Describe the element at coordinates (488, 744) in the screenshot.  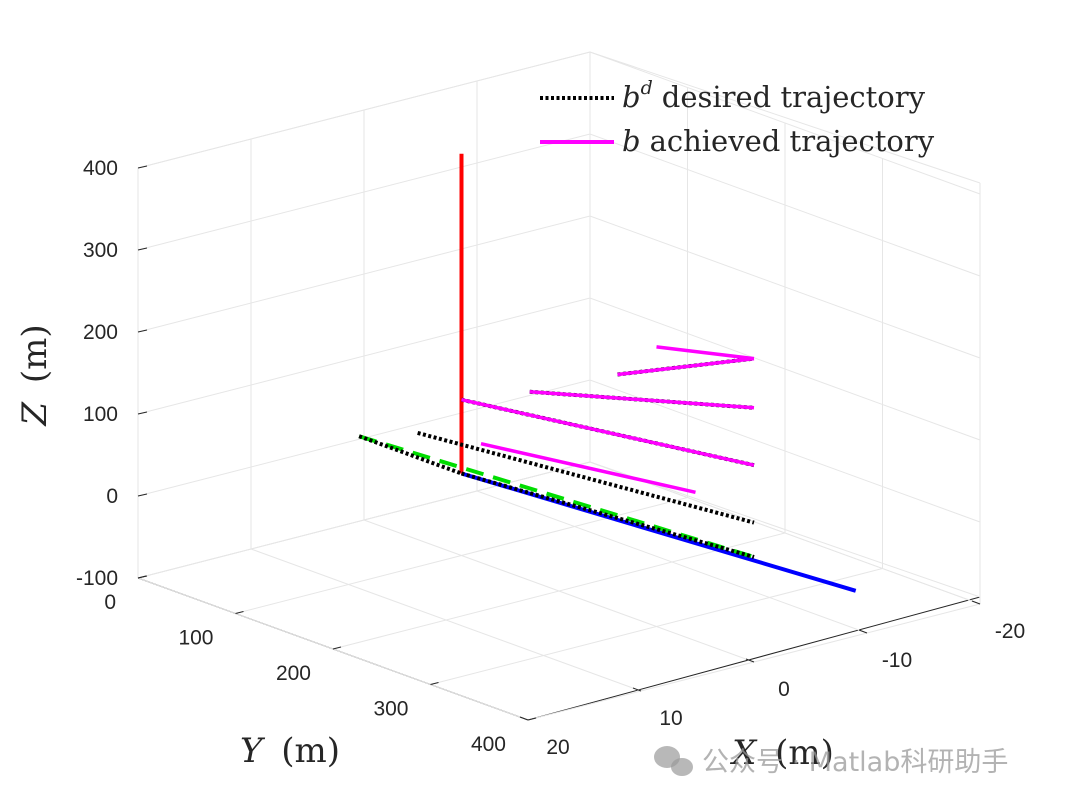
I see `y-tick-label: 400` at that location.